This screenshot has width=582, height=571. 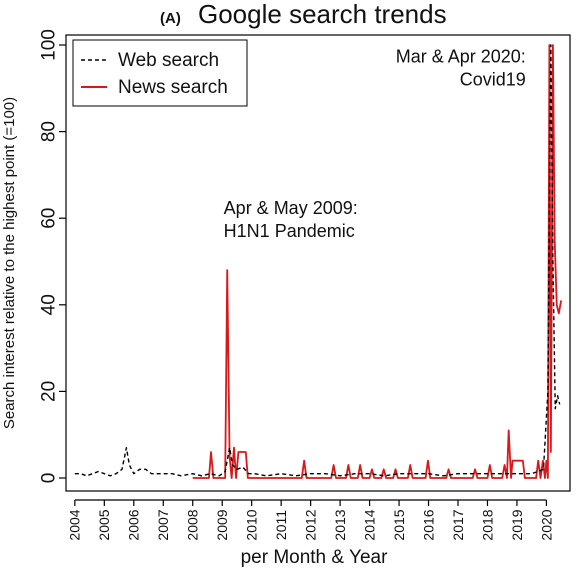 I want to click on x-tick-label: 2020, so click(x=546, y=524).